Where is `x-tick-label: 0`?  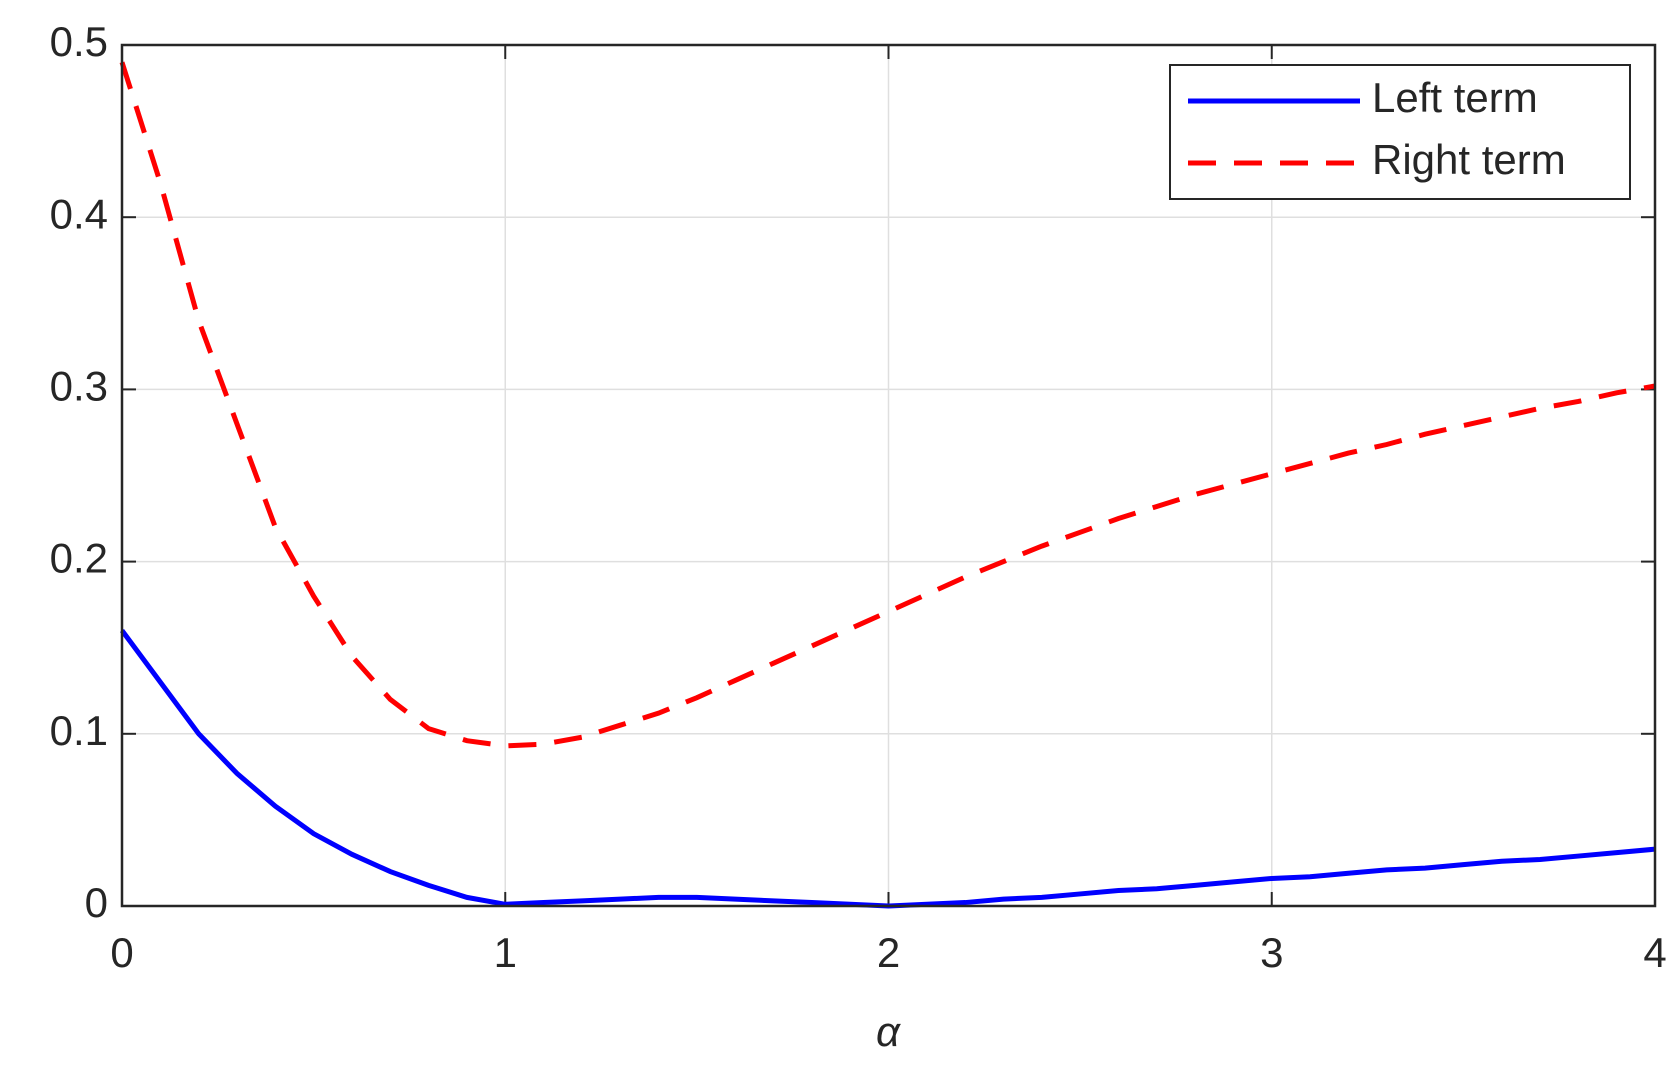 x-tick-label: 0 is located at coordinates (121, 952).